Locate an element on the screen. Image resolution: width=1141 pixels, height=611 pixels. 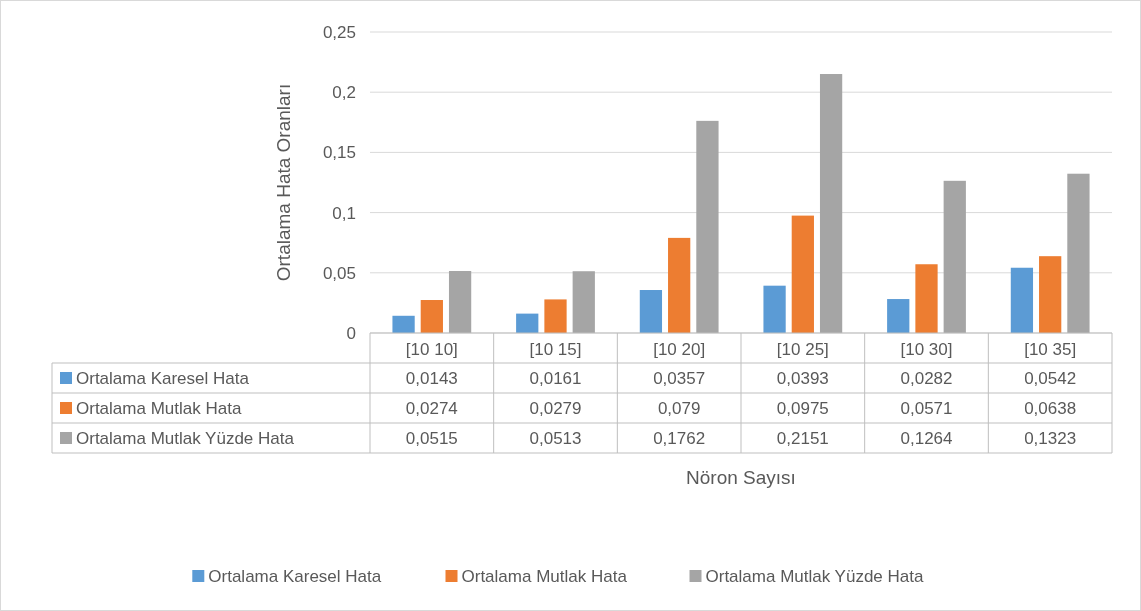
text: Nöron Sayısı is located at coordinates (741, 477).